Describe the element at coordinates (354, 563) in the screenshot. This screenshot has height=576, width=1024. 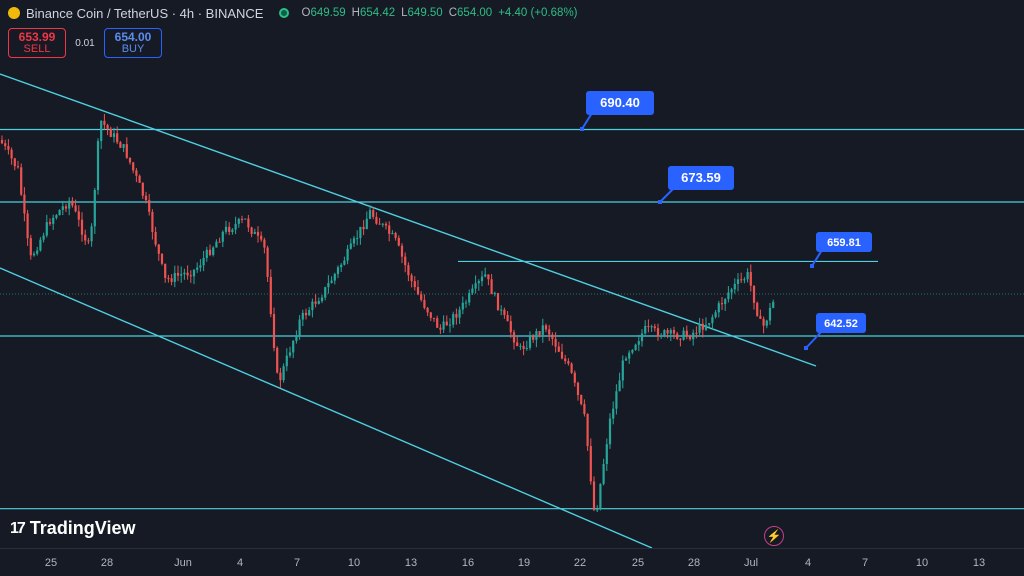
I see `time-axis-label: 10` at that location.